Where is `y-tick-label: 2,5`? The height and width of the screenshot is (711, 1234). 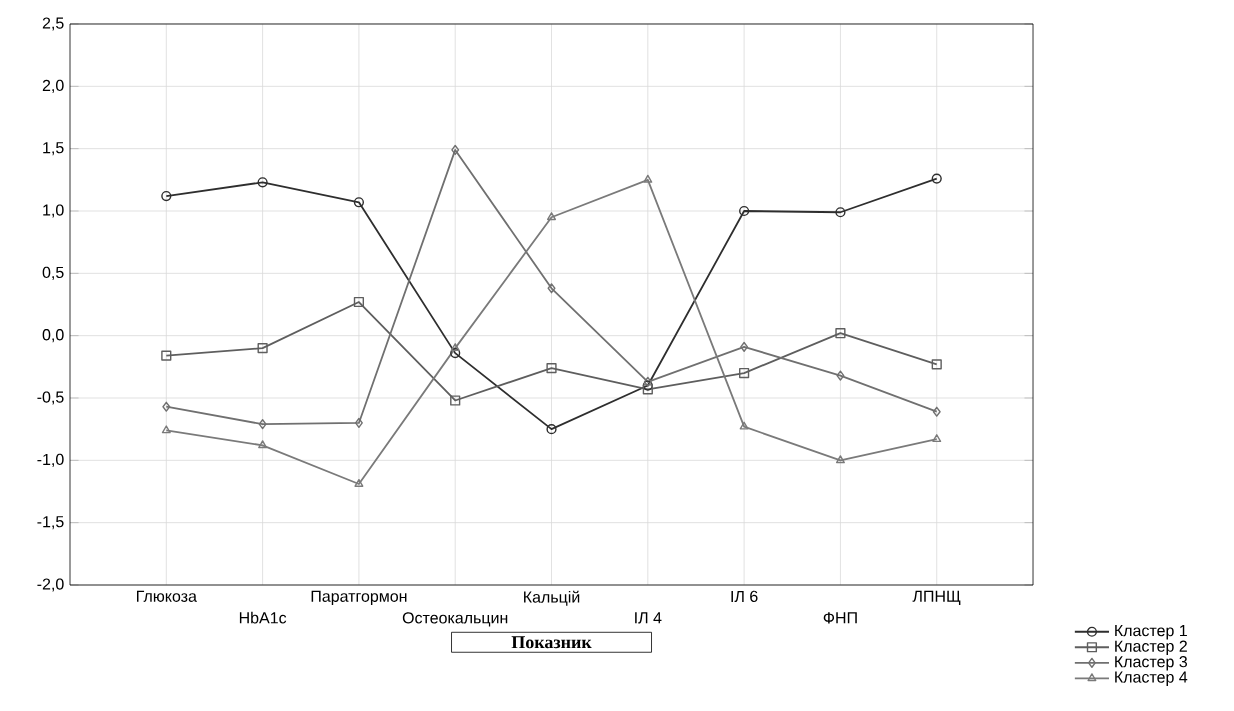
y-tick-label: 2,5 is located at coordinates (53, 24).